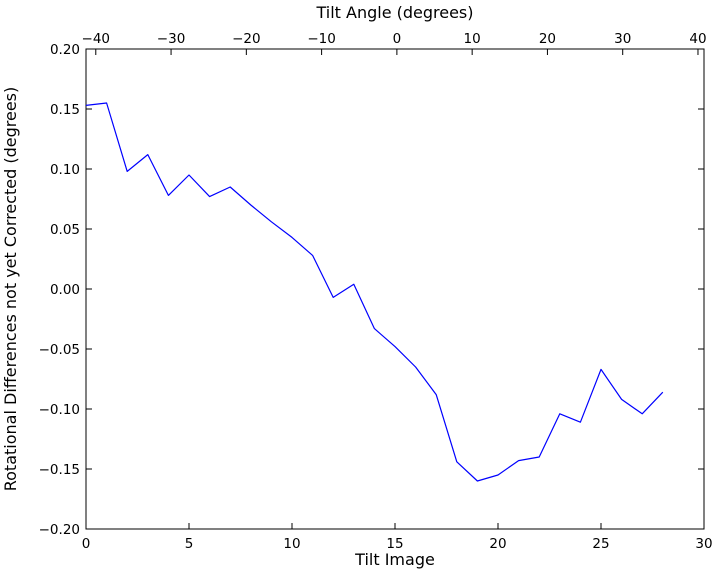 This screenshot has width=725, height=579. I want to click on y-tick-label: 0.00, so click(65, 290).